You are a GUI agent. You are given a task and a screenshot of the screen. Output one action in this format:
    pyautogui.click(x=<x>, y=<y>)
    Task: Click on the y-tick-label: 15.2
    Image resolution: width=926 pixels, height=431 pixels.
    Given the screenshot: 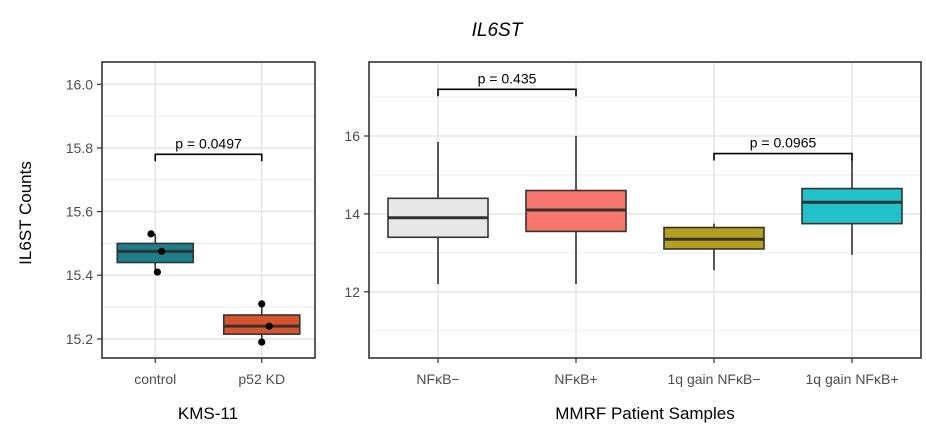 What is the action you would take?
    pyautogui.click(x=79, y=339)
    